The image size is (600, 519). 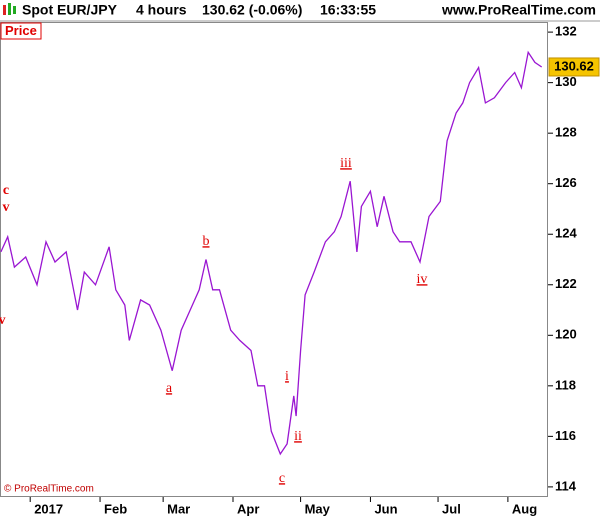 What do you see at coordinates (248, 508) in the screenshot?
I see `x-tick-label: Apr` at bounding box center [248, 508].